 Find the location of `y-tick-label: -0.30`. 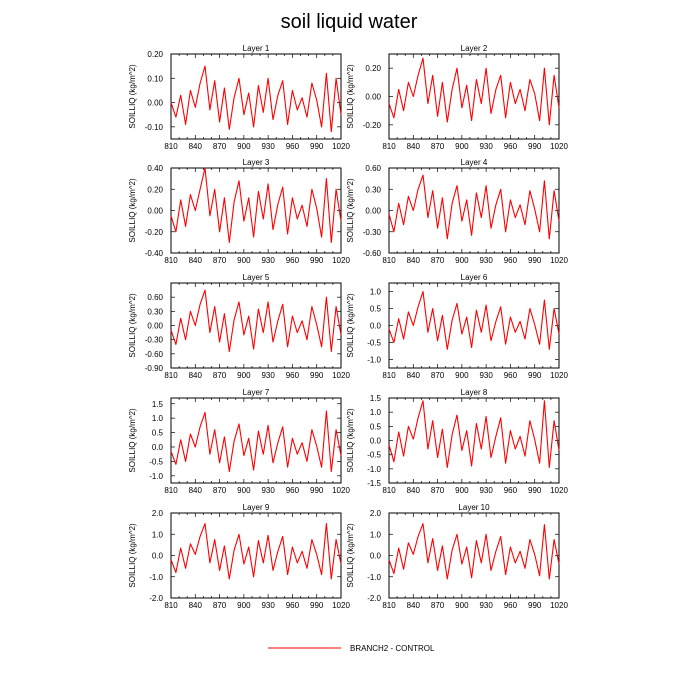

y-tick-label: -0.30 is located at coordinates (154, 340).